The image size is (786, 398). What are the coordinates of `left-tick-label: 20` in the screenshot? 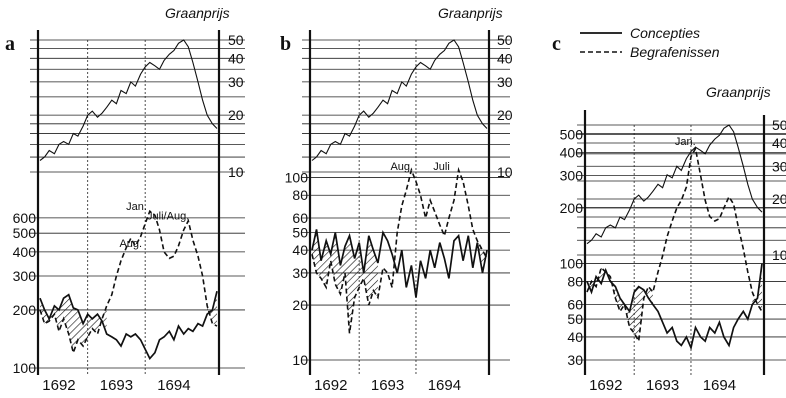 It's located at (300, 305).